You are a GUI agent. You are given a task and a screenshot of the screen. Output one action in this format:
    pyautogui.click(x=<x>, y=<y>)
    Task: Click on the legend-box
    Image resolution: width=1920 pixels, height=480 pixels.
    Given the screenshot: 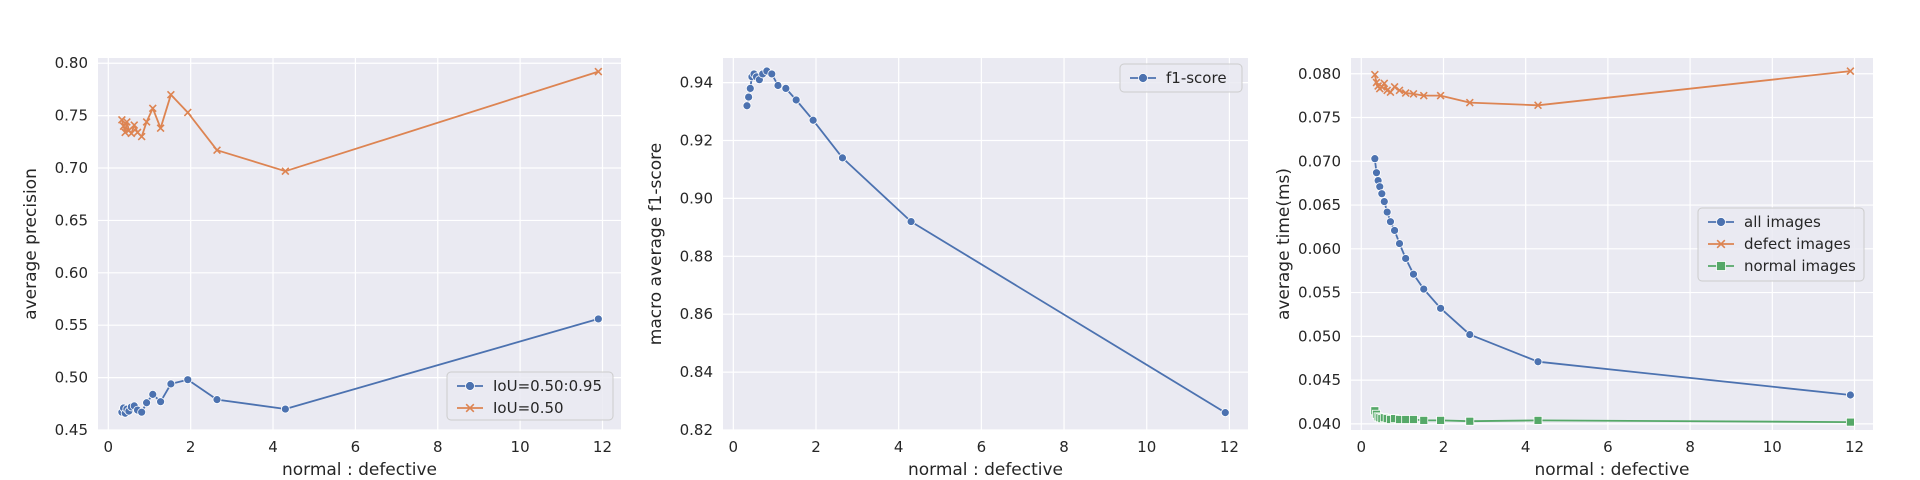 What is the action you would take?
    pyautogui.click(x=1181, y=78)
    